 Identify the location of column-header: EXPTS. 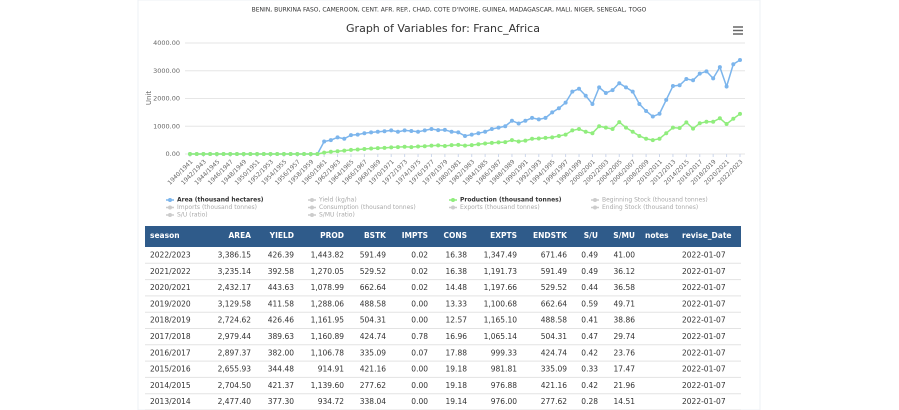
(503, 235).